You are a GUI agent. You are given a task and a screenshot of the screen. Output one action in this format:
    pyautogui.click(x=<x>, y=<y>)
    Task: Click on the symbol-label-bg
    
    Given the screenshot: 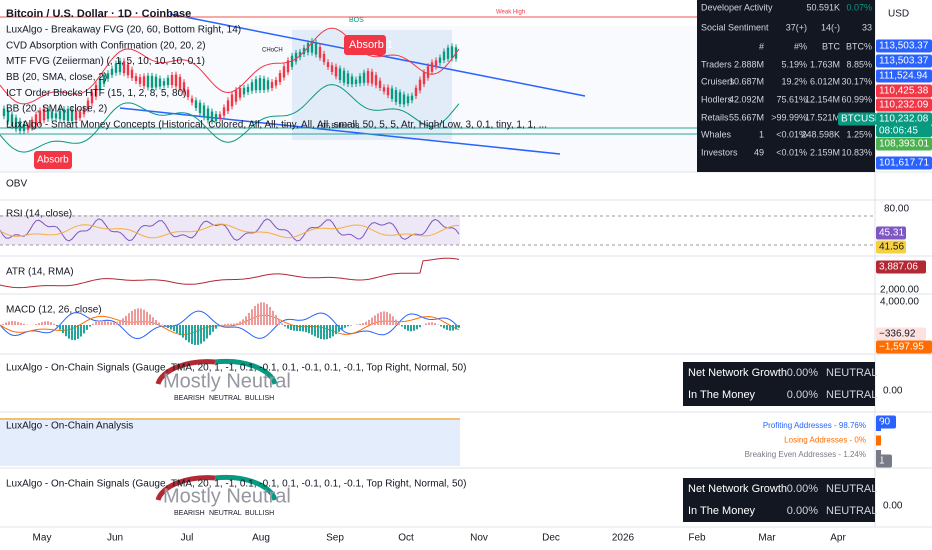 What is the action you would take?
    pyautogui.click(x=857, y=119)
    